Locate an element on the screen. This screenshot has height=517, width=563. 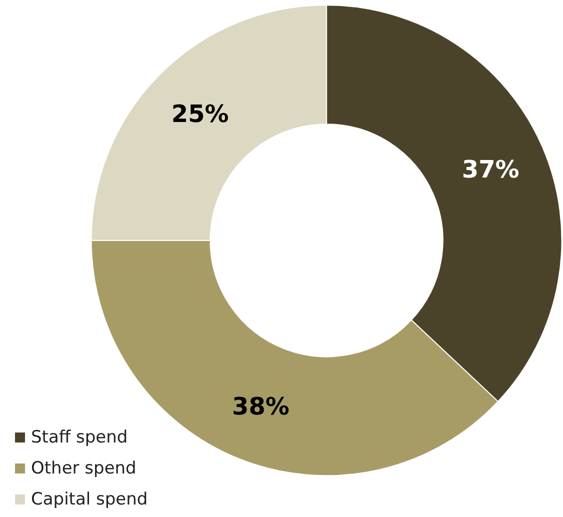
legend-label: Staff spend is located at coordinates (79, 438).